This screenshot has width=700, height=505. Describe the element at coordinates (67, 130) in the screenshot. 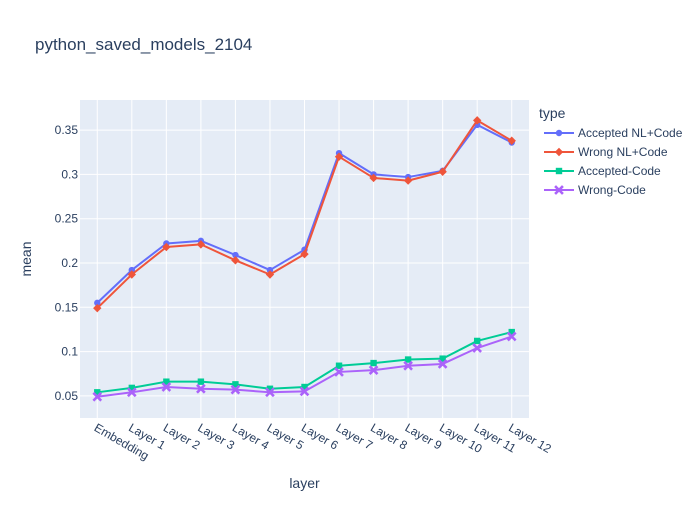

I see `y-tick-label: 0.35` at that location.